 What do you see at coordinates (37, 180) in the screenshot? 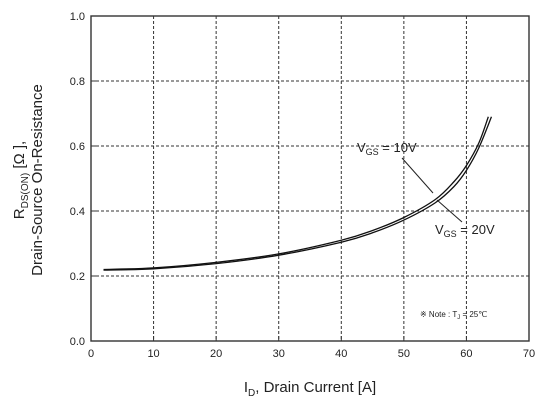
I see `y-axis-title-line2: Drain-Source On-Resistance` at bounding box center [37, 180].